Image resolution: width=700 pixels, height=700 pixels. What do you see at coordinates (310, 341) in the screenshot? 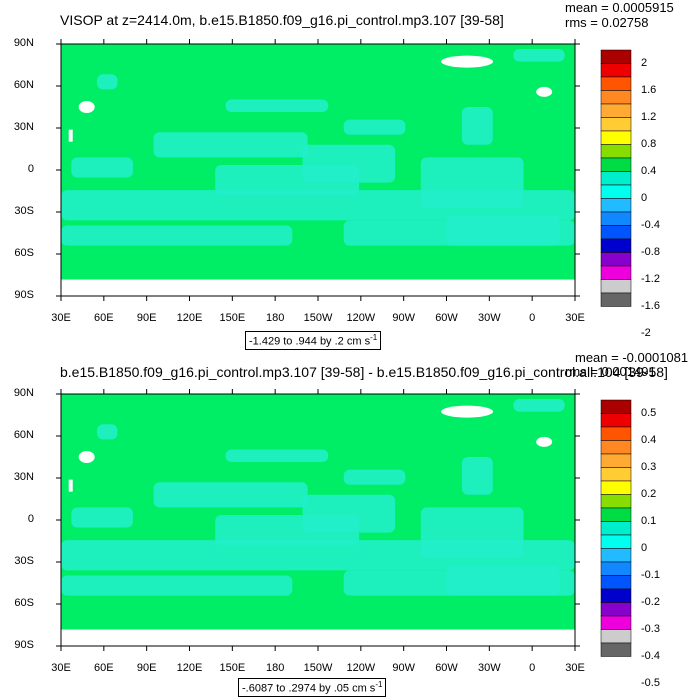
I see `contour-range-text: -1.429 to .944 by .2 cm s` at bounding box center [310, 341].